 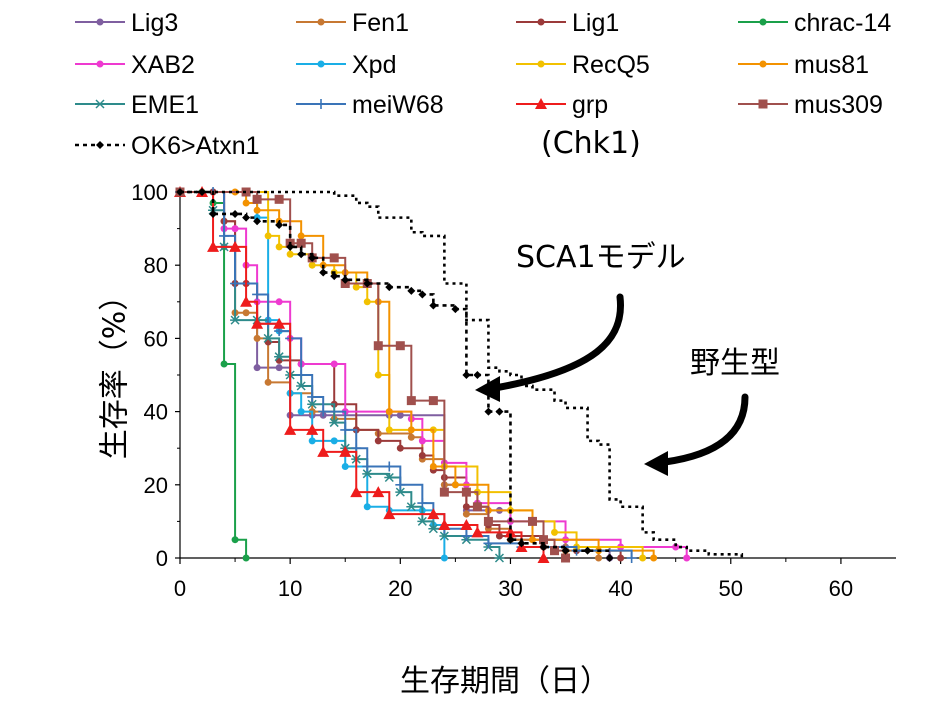 I want to click on legend-item: Lig1, so click(x=567, y=23).